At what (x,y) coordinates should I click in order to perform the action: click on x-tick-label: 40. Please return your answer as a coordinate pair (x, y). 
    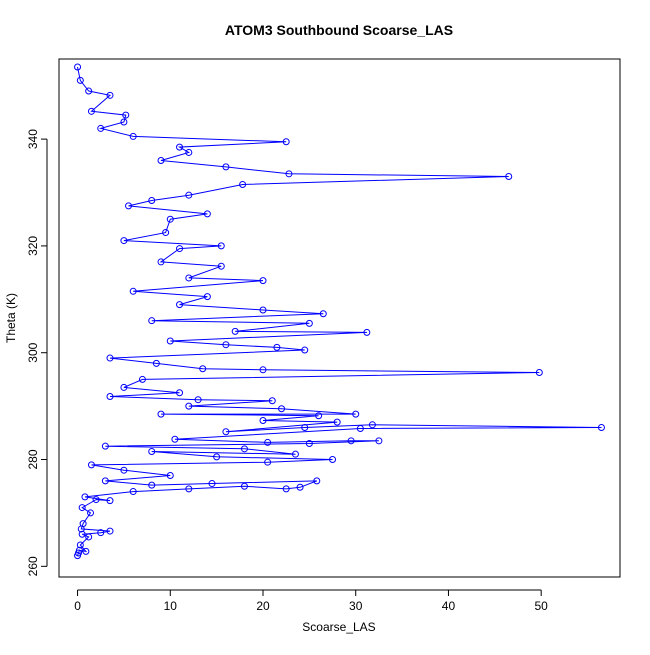
    Looking at the image, I should click on (449, 606).